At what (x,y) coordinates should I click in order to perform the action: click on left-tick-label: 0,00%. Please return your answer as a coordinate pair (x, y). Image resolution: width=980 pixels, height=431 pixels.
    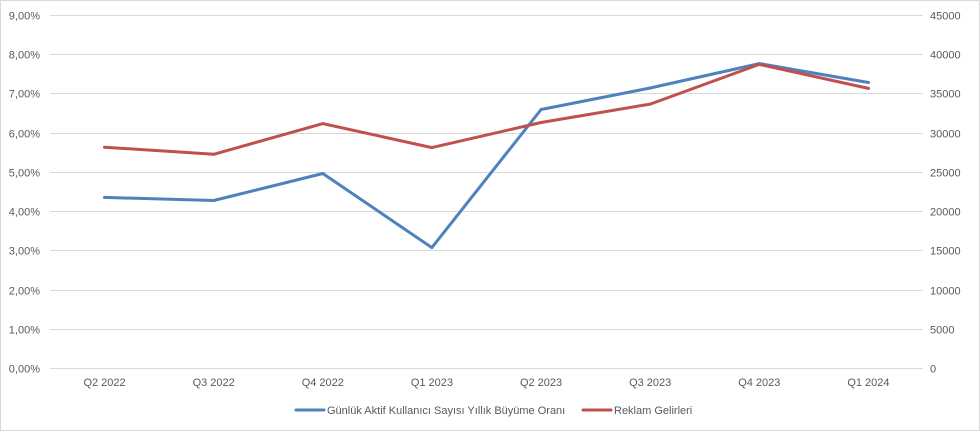
    Looking at the image, I should click on (24, 370).